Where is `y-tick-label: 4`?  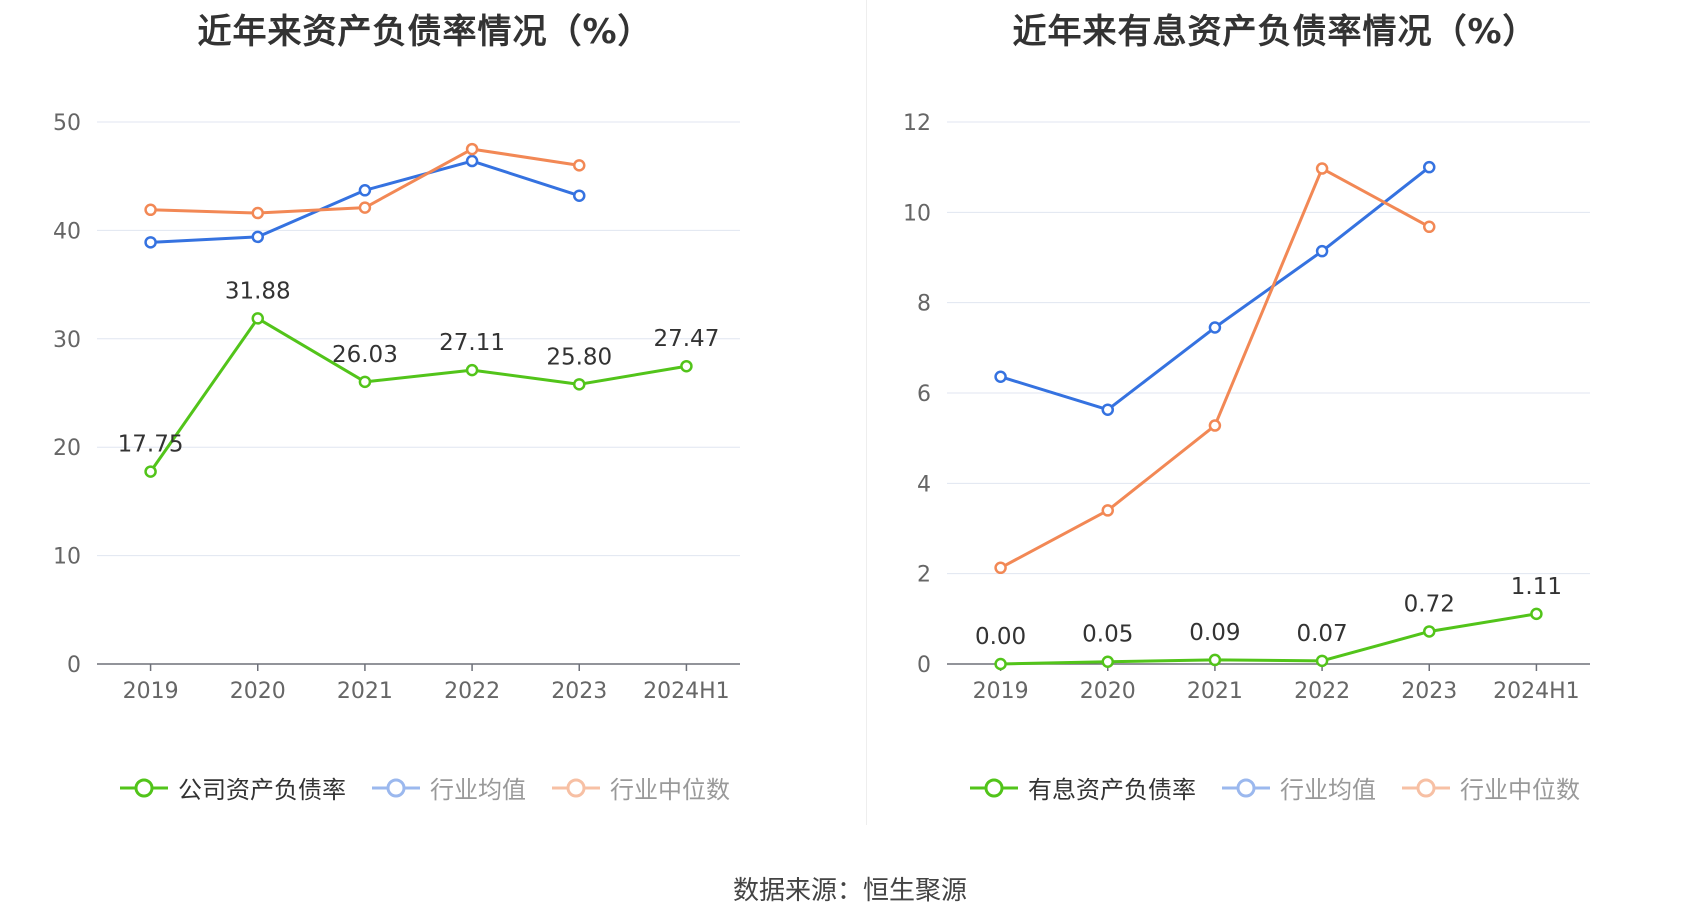
y-tick-label: 4 is located at coordinates (924, 484).